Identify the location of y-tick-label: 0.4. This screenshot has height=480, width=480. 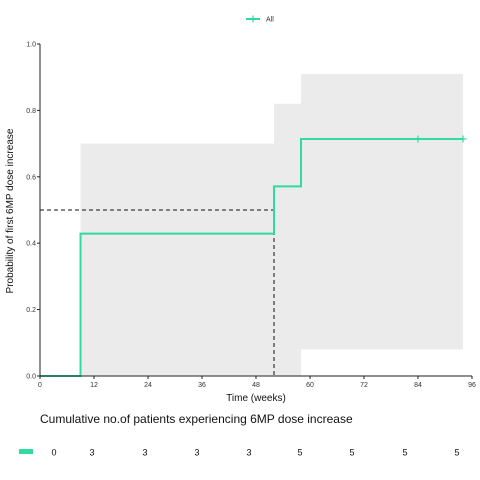
(31, 244).